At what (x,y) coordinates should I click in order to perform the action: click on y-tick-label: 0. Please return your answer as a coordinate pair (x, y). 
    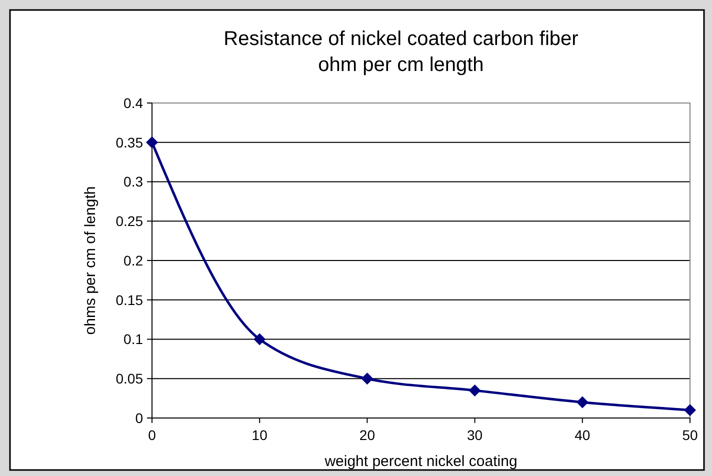
    Looking at the image, I should click on (139, 418).